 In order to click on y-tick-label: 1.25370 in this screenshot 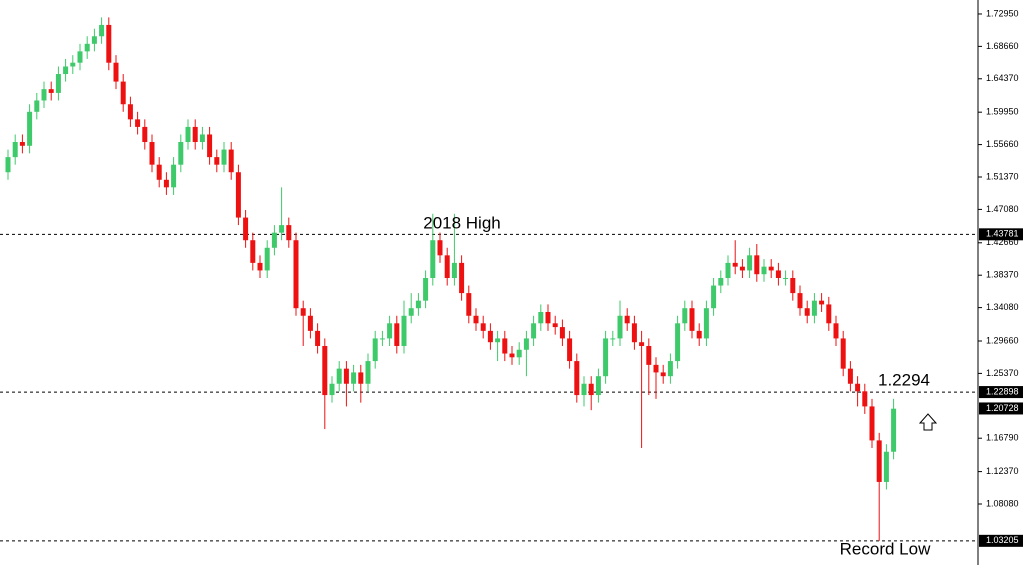, I will do `click(1002, 373)`.